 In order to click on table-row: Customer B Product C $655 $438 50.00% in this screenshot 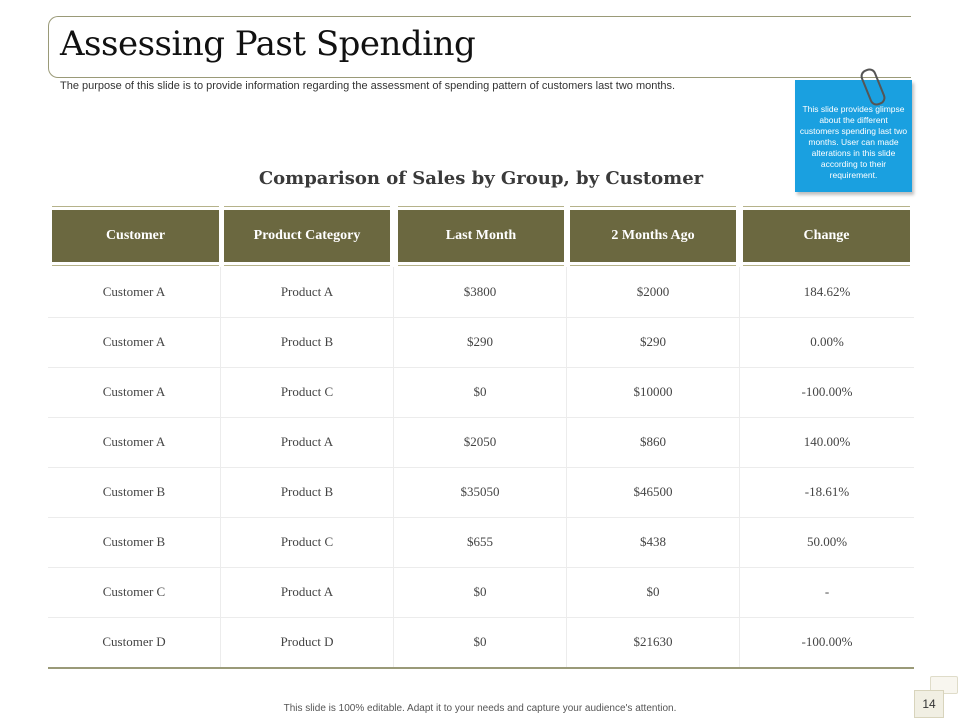, I will do `click(481, 542)`.